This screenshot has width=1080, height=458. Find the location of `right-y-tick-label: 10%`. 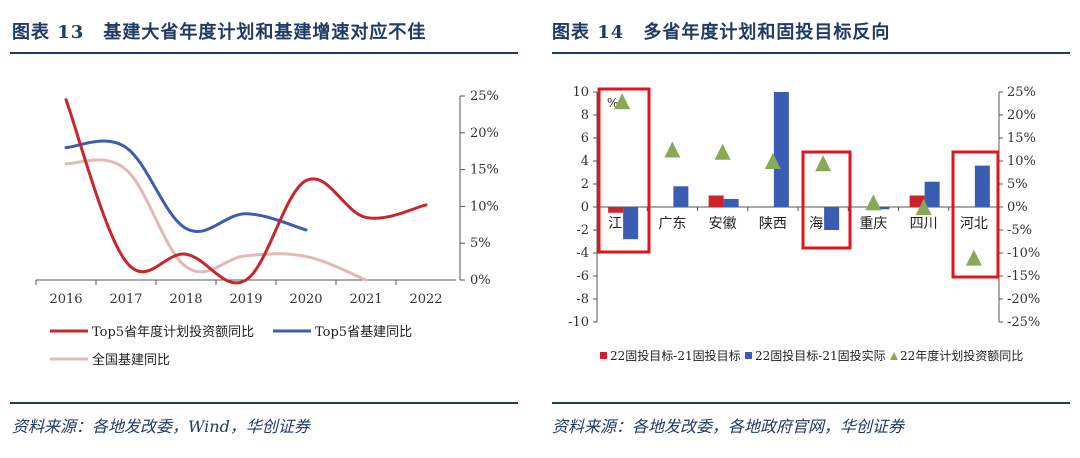

right-y-tick-label: 10% is located at coordinates (1021, 161).